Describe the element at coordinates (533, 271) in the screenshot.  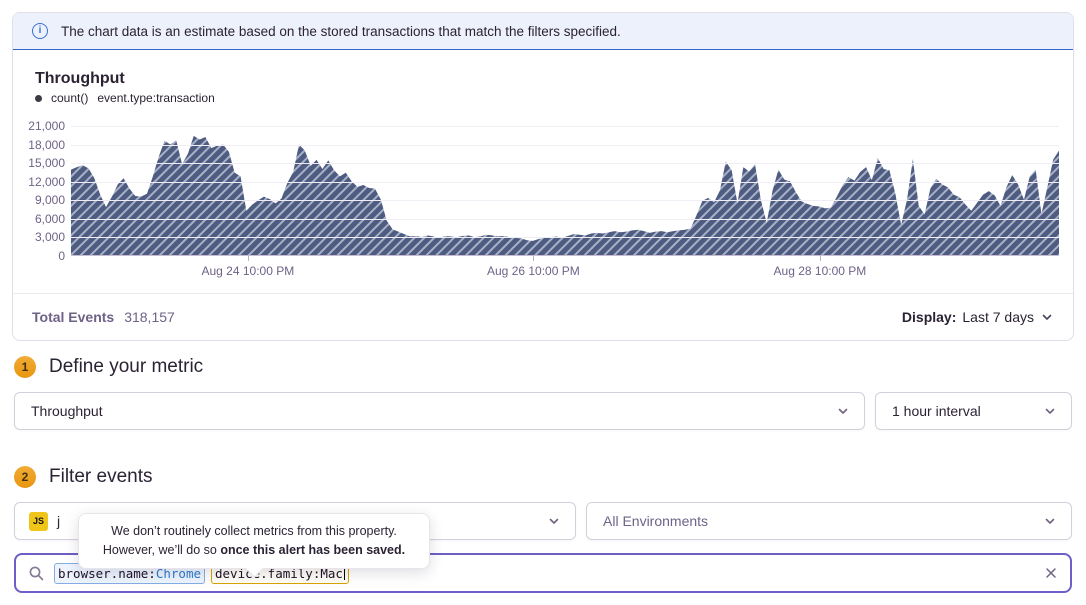
I see `x-axis-tick-label: Aug 26 10:00 PM` at that location.